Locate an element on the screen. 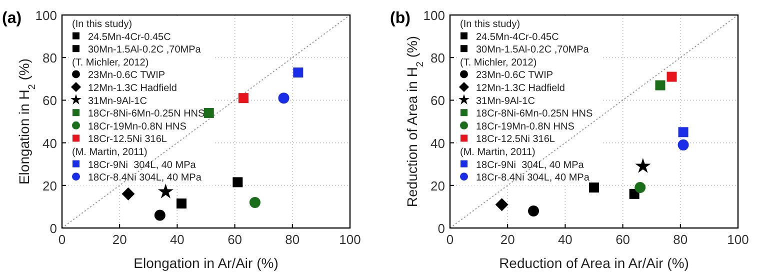 Image resolution: width=763 pixels, height=274 pixels. x-axis-title: Elongation in Ar/Air (%) is located at coordinates (206, 263).